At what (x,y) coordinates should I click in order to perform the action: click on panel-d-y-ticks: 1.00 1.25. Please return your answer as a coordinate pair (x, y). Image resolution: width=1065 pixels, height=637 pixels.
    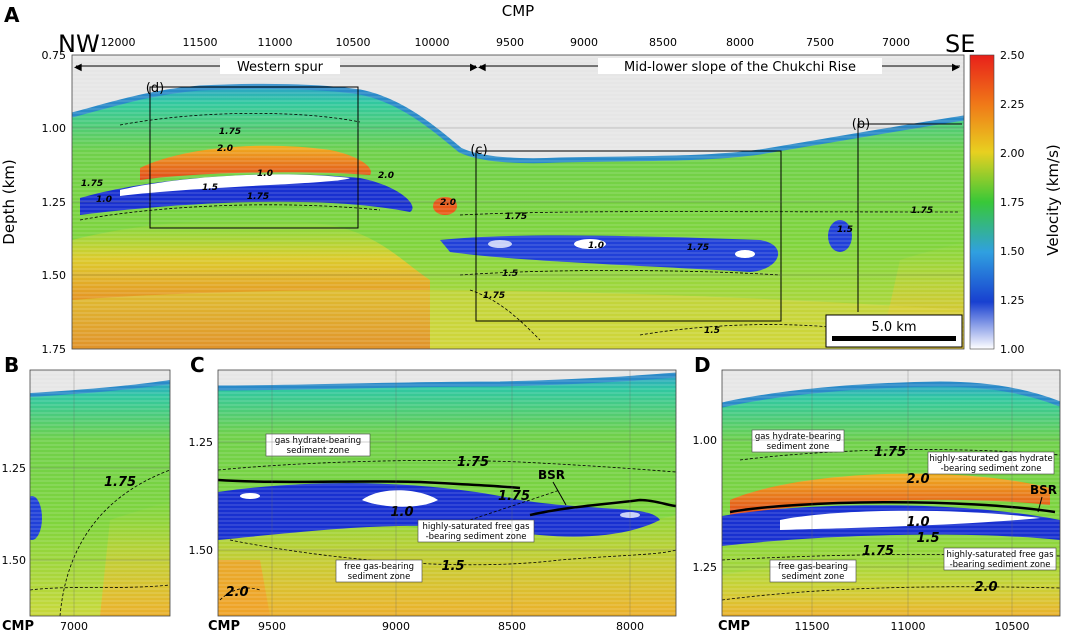
    Looking at the image, I should click on (876, 504).